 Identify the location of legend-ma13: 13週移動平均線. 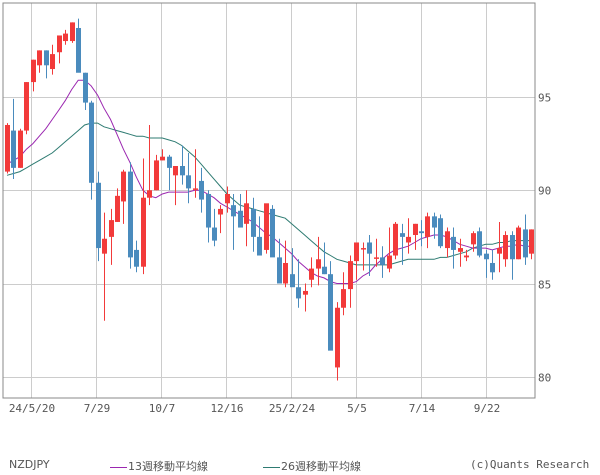
(159, 466).